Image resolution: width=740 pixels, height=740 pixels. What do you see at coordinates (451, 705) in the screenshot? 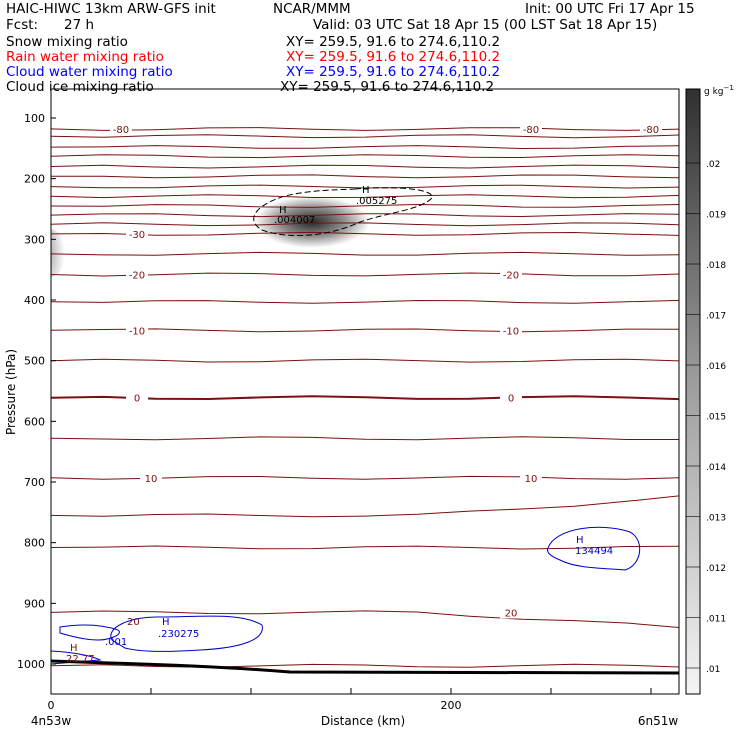
I see `x-tick-label: 200` at bounding box center [451, 705].